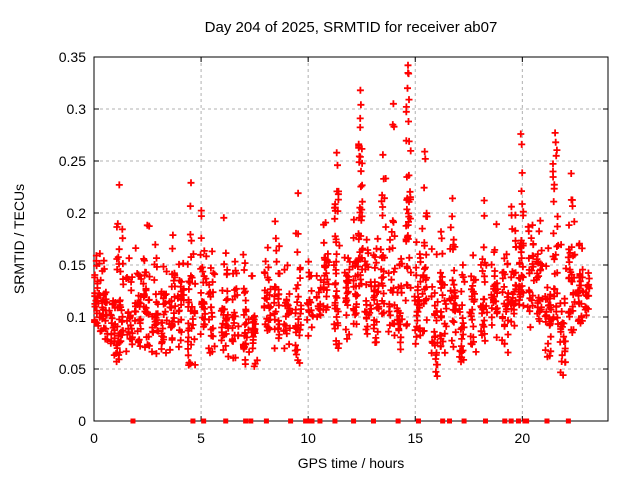 Image resolution: width=640 pixels, height=480 pixels. What do you see at coordinates (350, 421) in the screenshot?
I see `zero-markers` at bounding box center [350, 421].